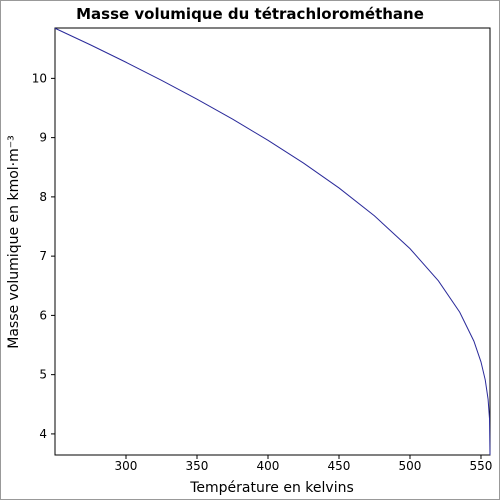 The width and height of the screenshot is (500, 500). I want to click on x-tick-label: 500, so click(410, 466).